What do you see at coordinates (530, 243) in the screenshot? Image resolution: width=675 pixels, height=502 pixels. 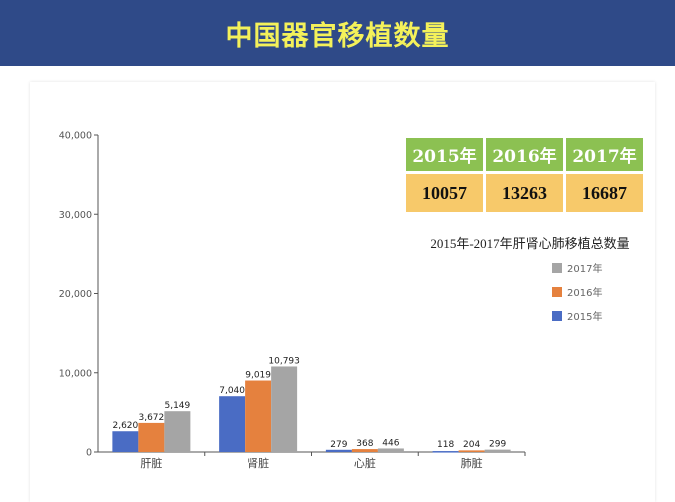 I see `chart-title: 2015年-2017年肝肾心肺移植总数量` at bounding box center [530, 243].